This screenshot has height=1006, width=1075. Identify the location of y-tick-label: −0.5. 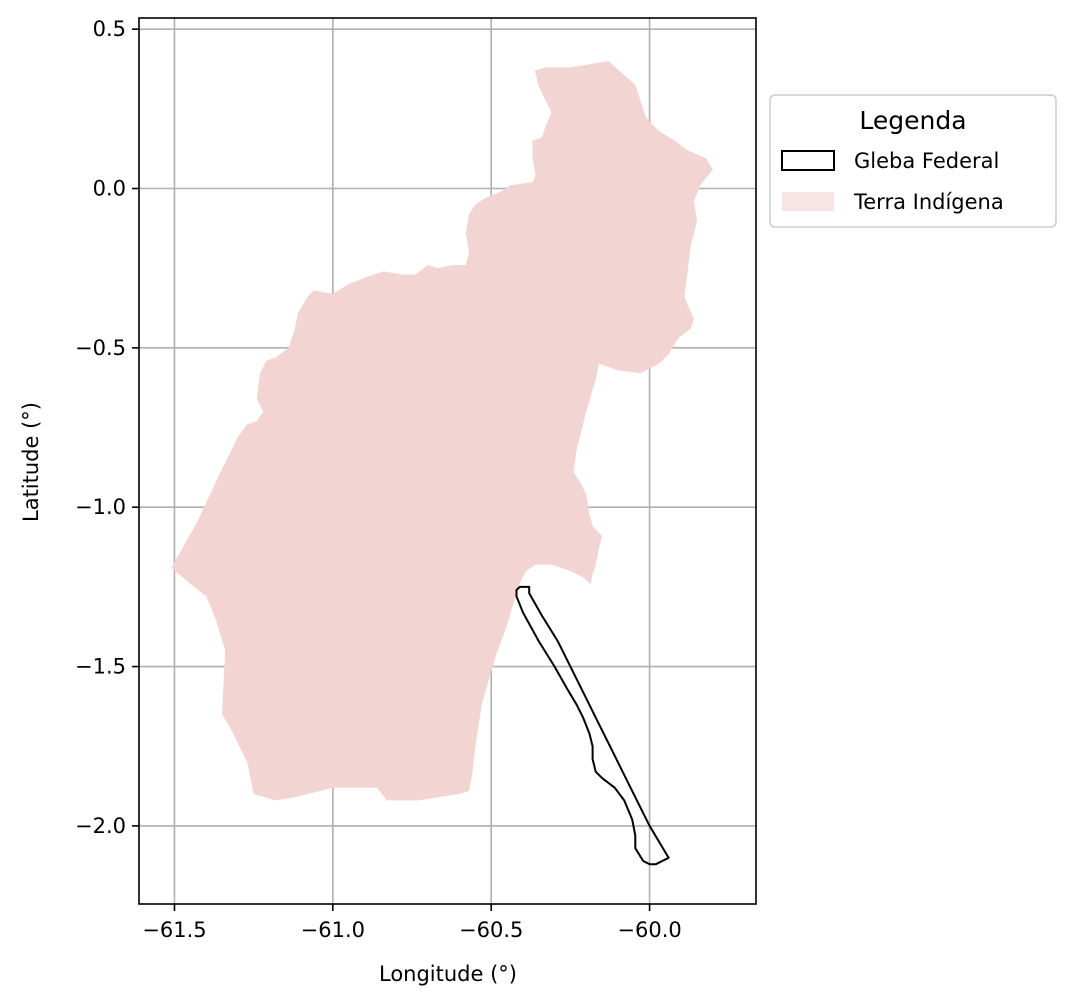
(100, 348).